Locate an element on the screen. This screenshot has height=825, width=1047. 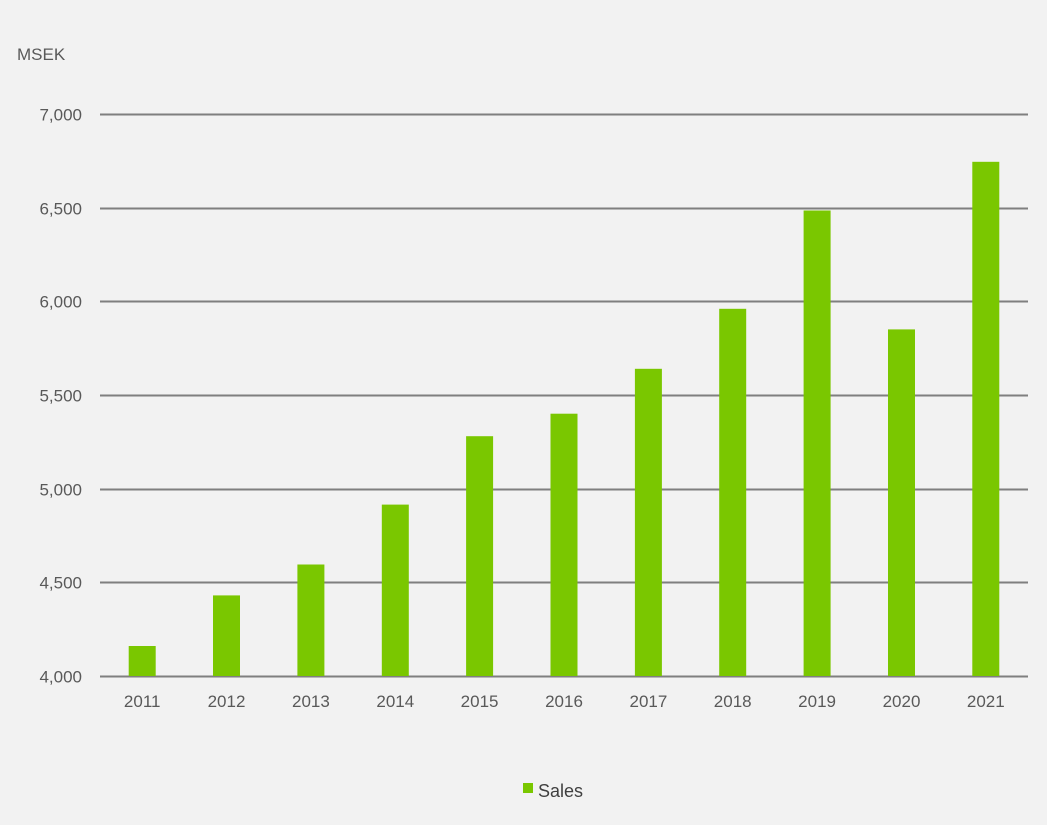
bar-2021 is located at coordinates (986, 419).